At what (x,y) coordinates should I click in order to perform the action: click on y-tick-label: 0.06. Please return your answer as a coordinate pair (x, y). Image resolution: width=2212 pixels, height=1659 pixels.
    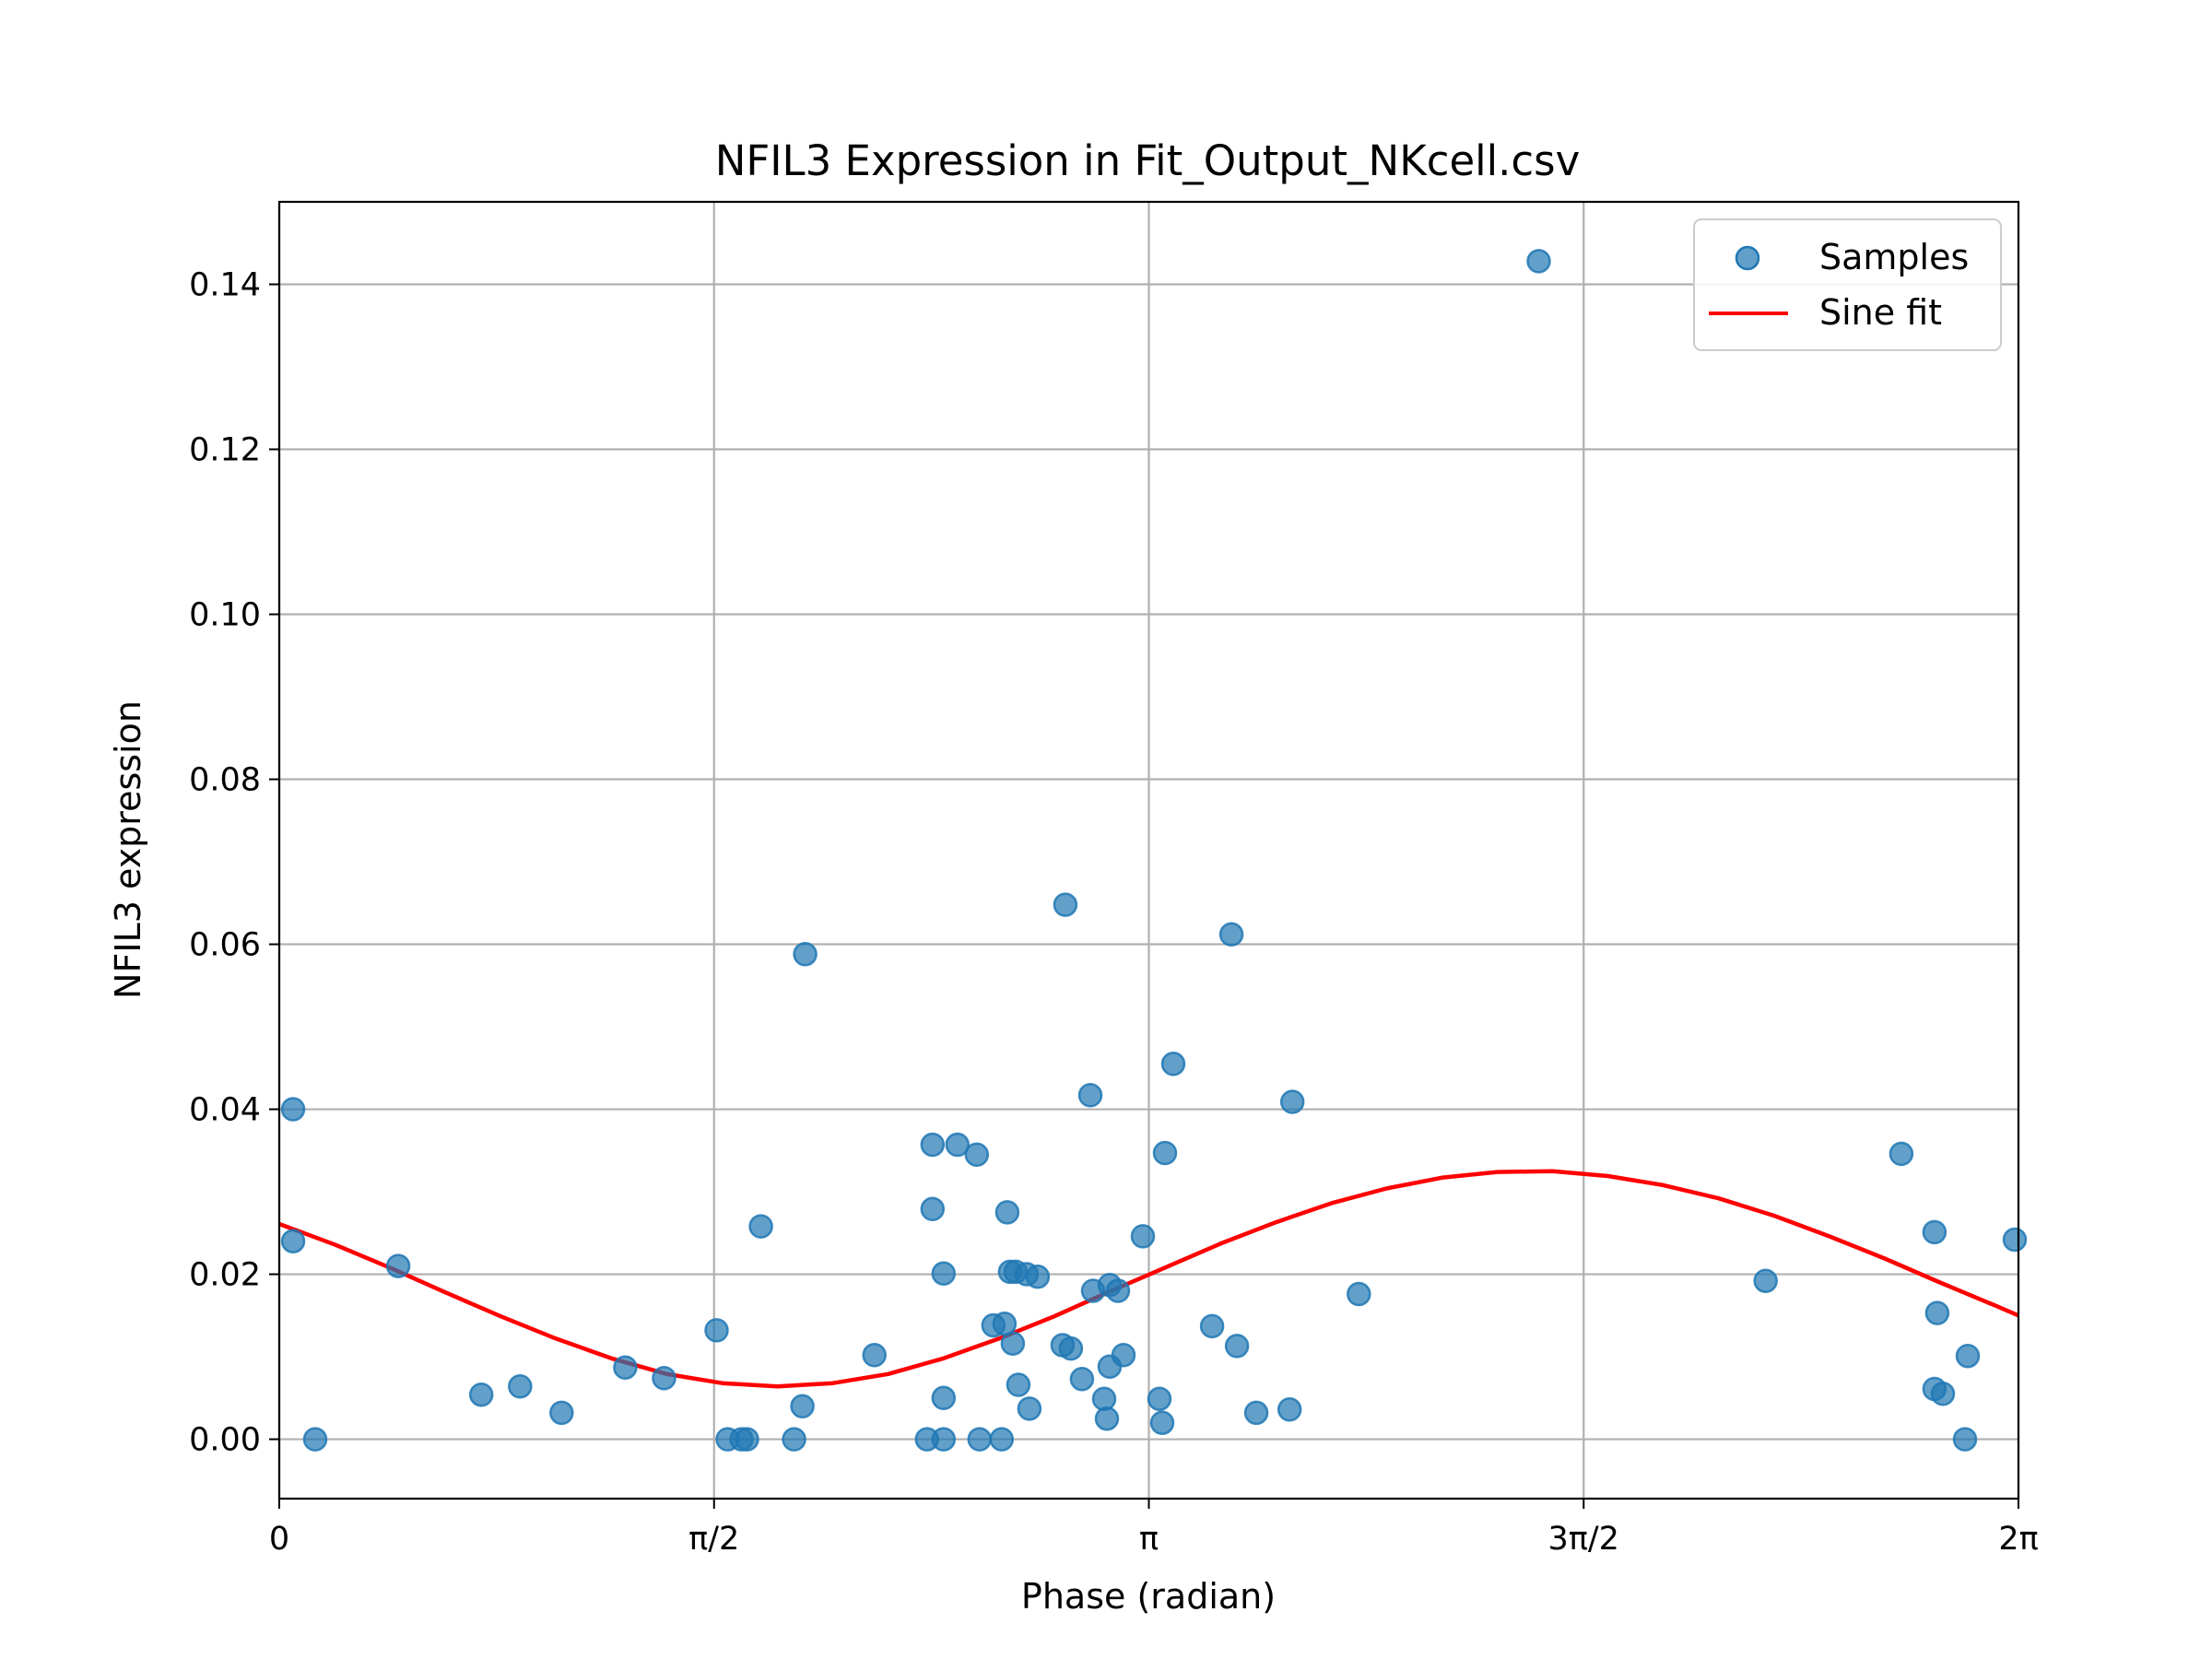
    Looking at the image, I should click on (225, 945).